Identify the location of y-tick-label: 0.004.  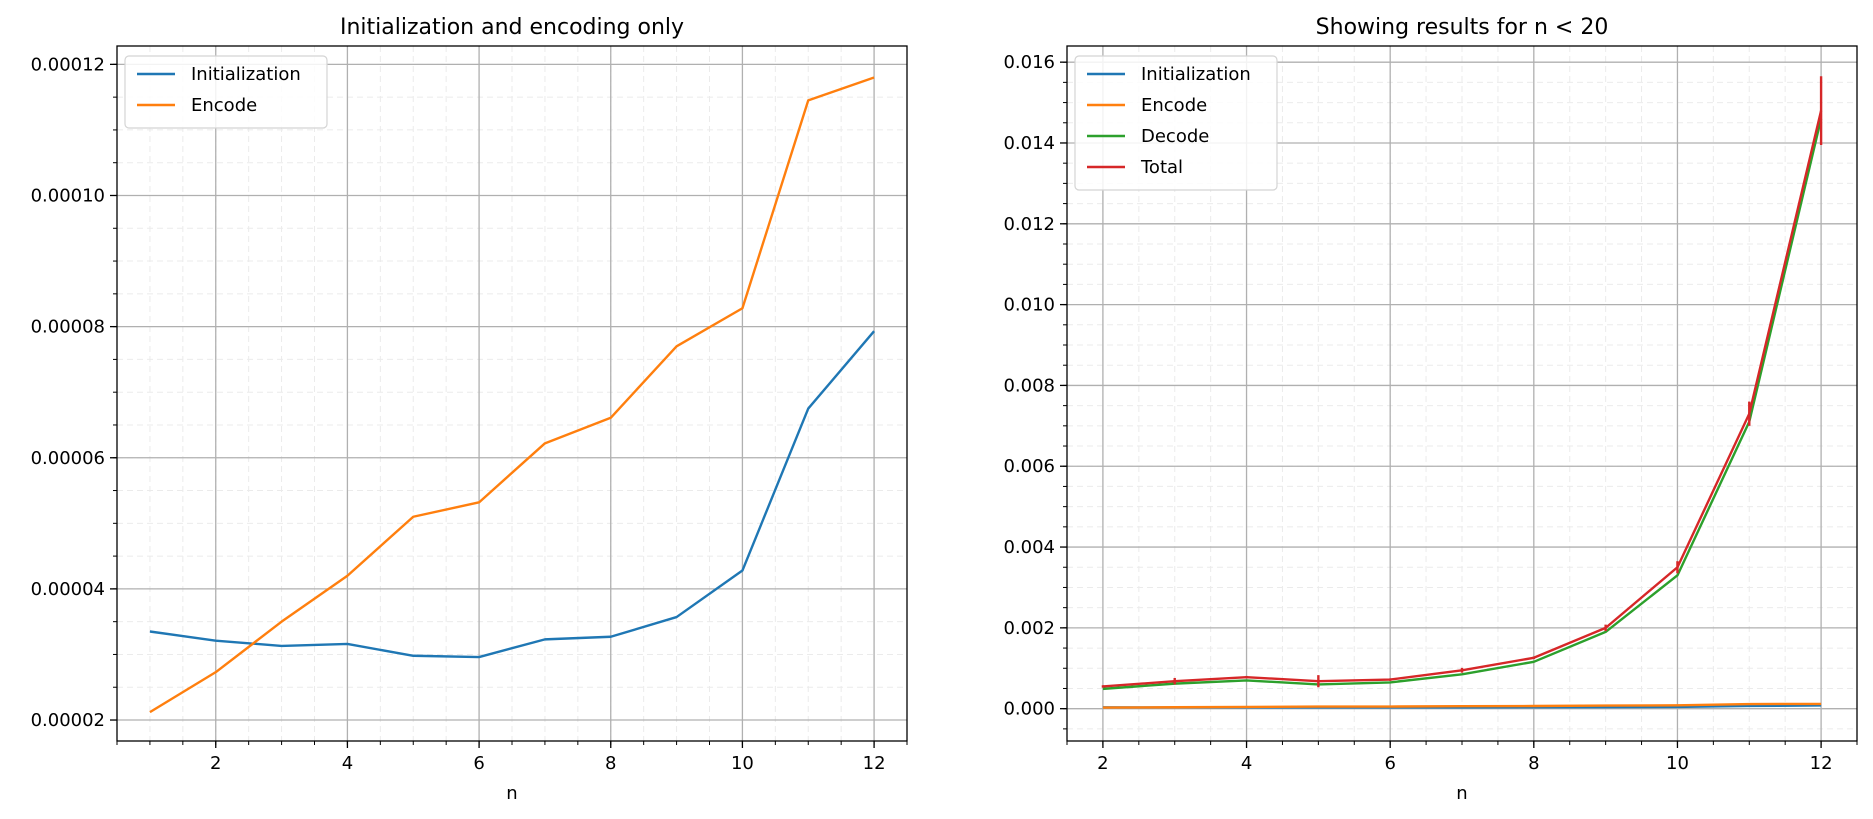
(1029, 547).